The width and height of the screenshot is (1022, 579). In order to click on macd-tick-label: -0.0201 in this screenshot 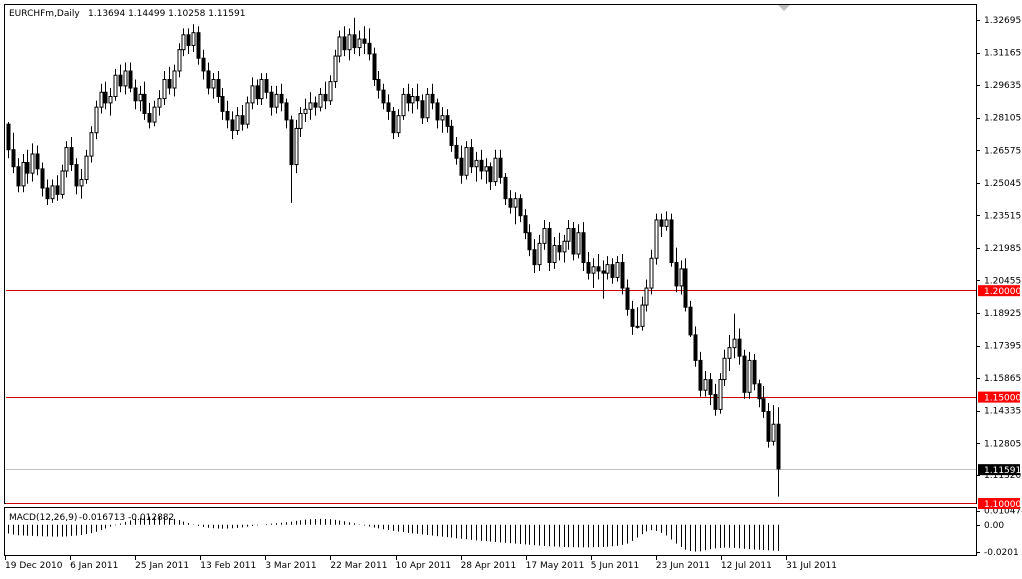, I will do `click(1001, 553)`.